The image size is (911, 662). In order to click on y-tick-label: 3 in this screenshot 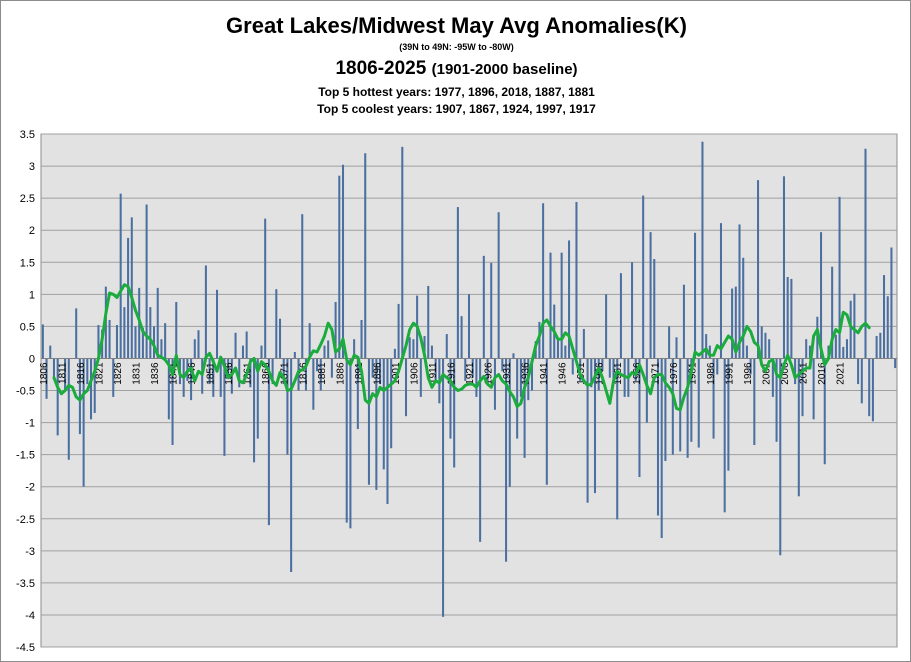, I will do `click(32, 167)`.